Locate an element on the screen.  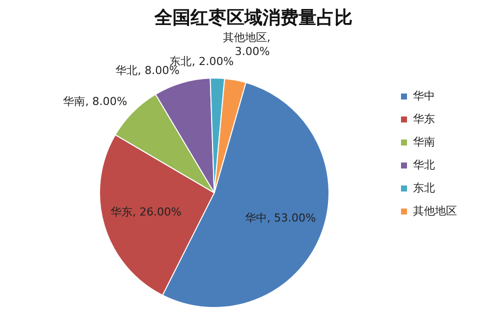
legend-label: 华北 is located at coordinates (424, 165).